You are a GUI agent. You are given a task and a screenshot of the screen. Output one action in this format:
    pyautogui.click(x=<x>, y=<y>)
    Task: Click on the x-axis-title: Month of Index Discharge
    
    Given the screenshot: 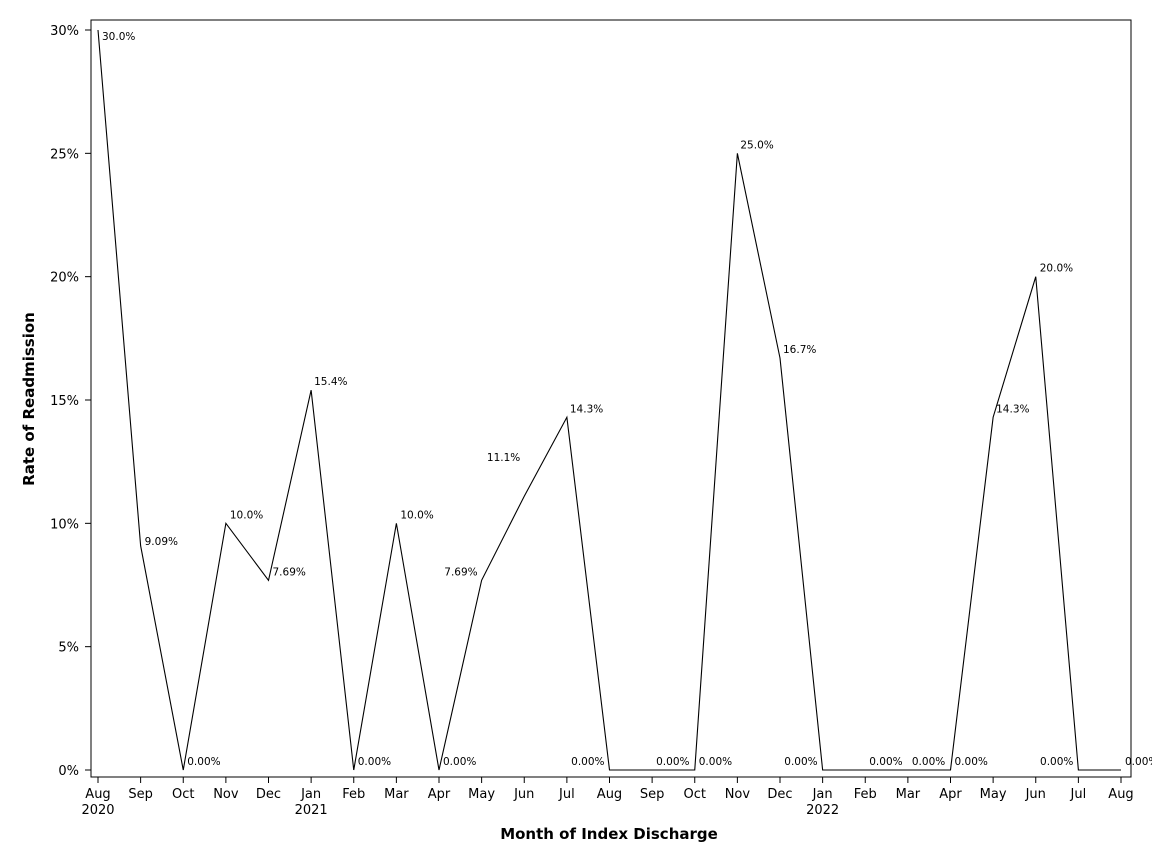 What is the action you would take?
    pyautogui.click(x=609, y=834)
    